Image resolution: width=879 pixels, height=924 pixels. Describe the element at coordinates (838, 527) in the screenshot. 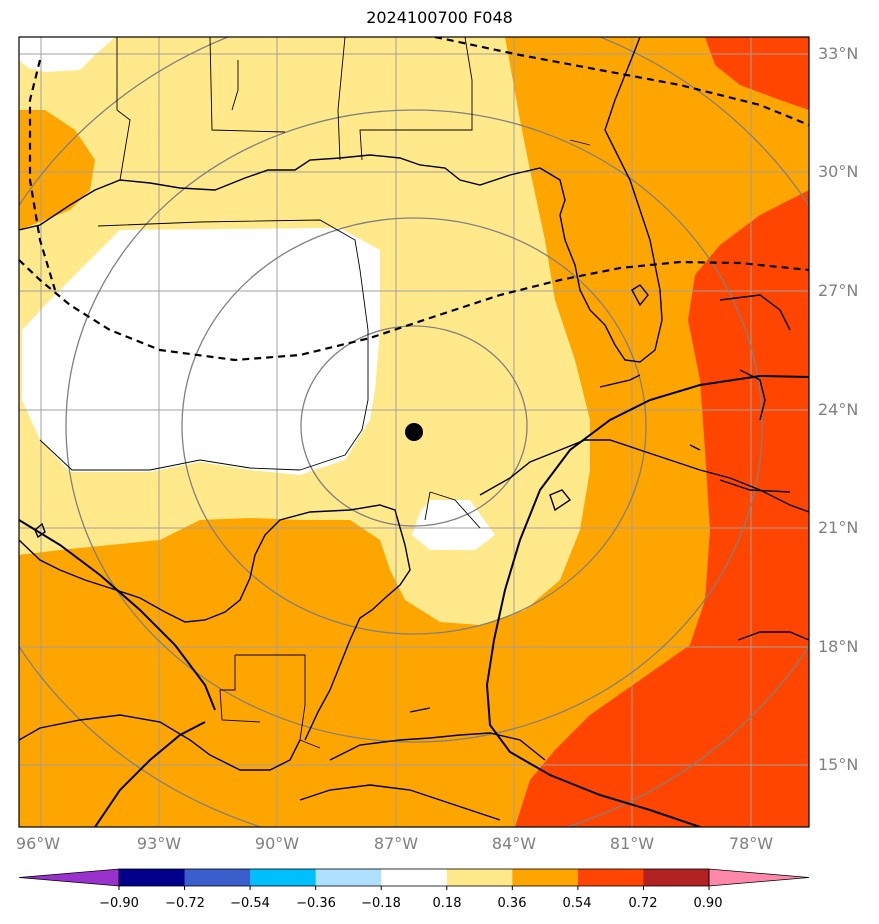

I see `lat-label-21n: 21°N` at that location.